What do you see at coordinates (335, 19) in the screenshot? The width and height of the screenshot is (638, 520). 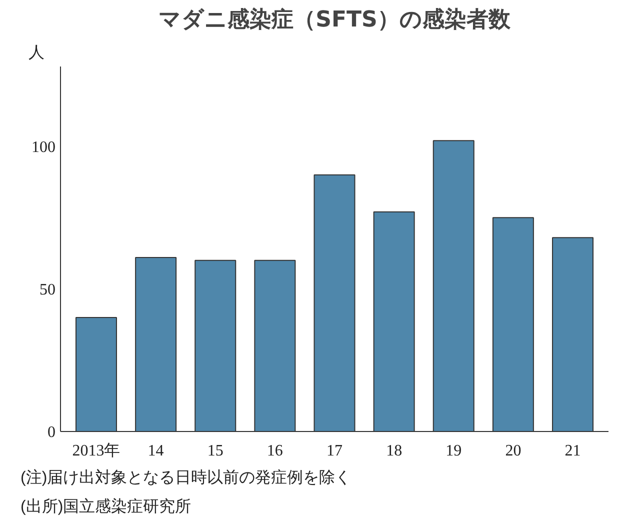 I see `chart-title: マダニ感染症（SFTS）の感染者数` at bounding box center [335, 19].